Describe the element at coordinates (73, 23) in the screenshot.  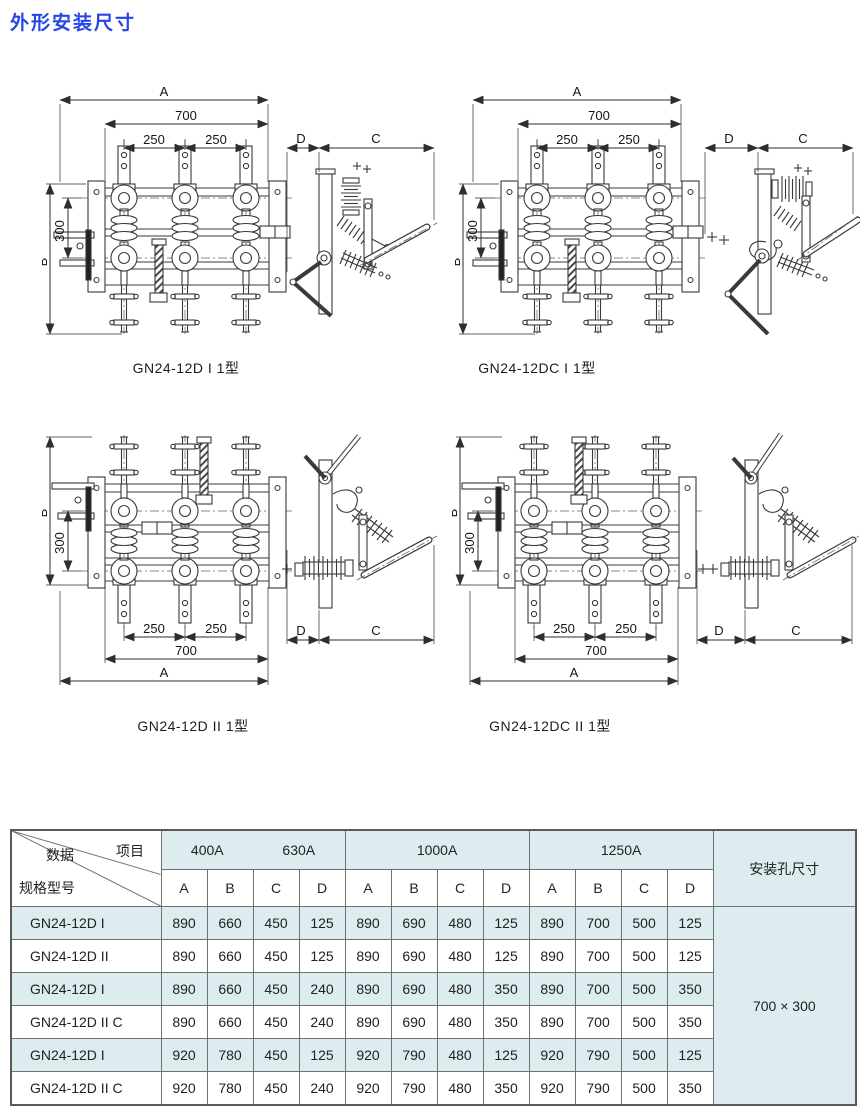
I see `page-title: 外形安装尺寸` at that location.